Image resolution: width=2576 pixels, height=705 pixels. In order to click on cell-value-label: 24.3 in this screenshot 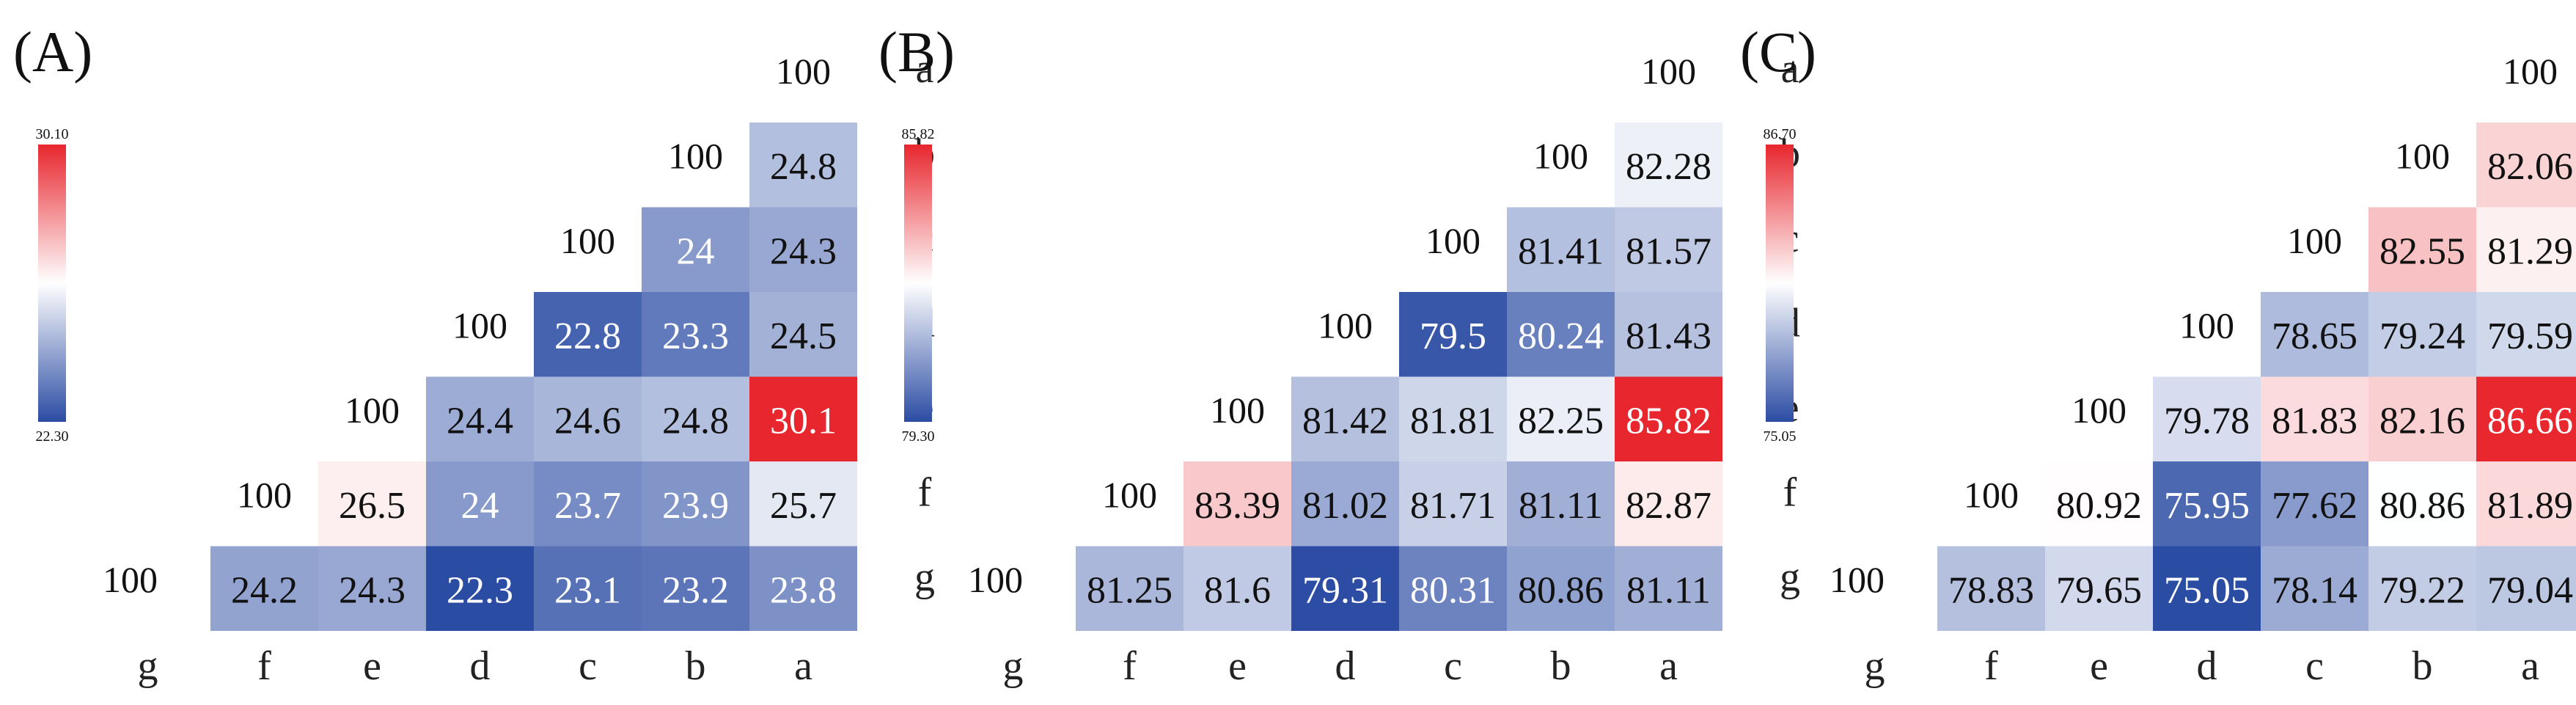, I will do `click(373, 590)`.